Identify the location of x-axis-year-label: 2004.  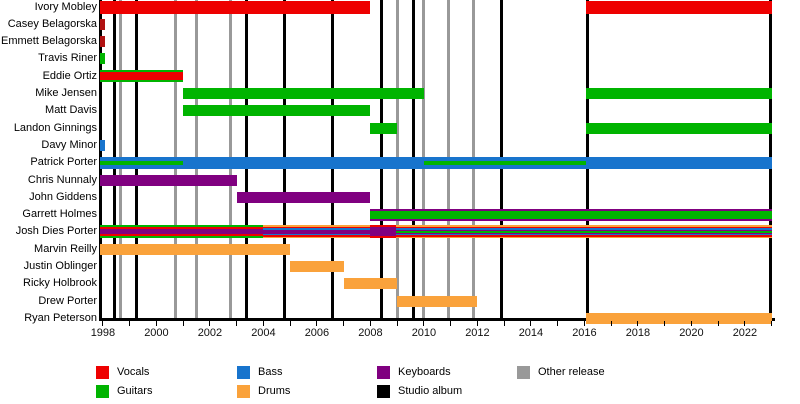
(263, 333).